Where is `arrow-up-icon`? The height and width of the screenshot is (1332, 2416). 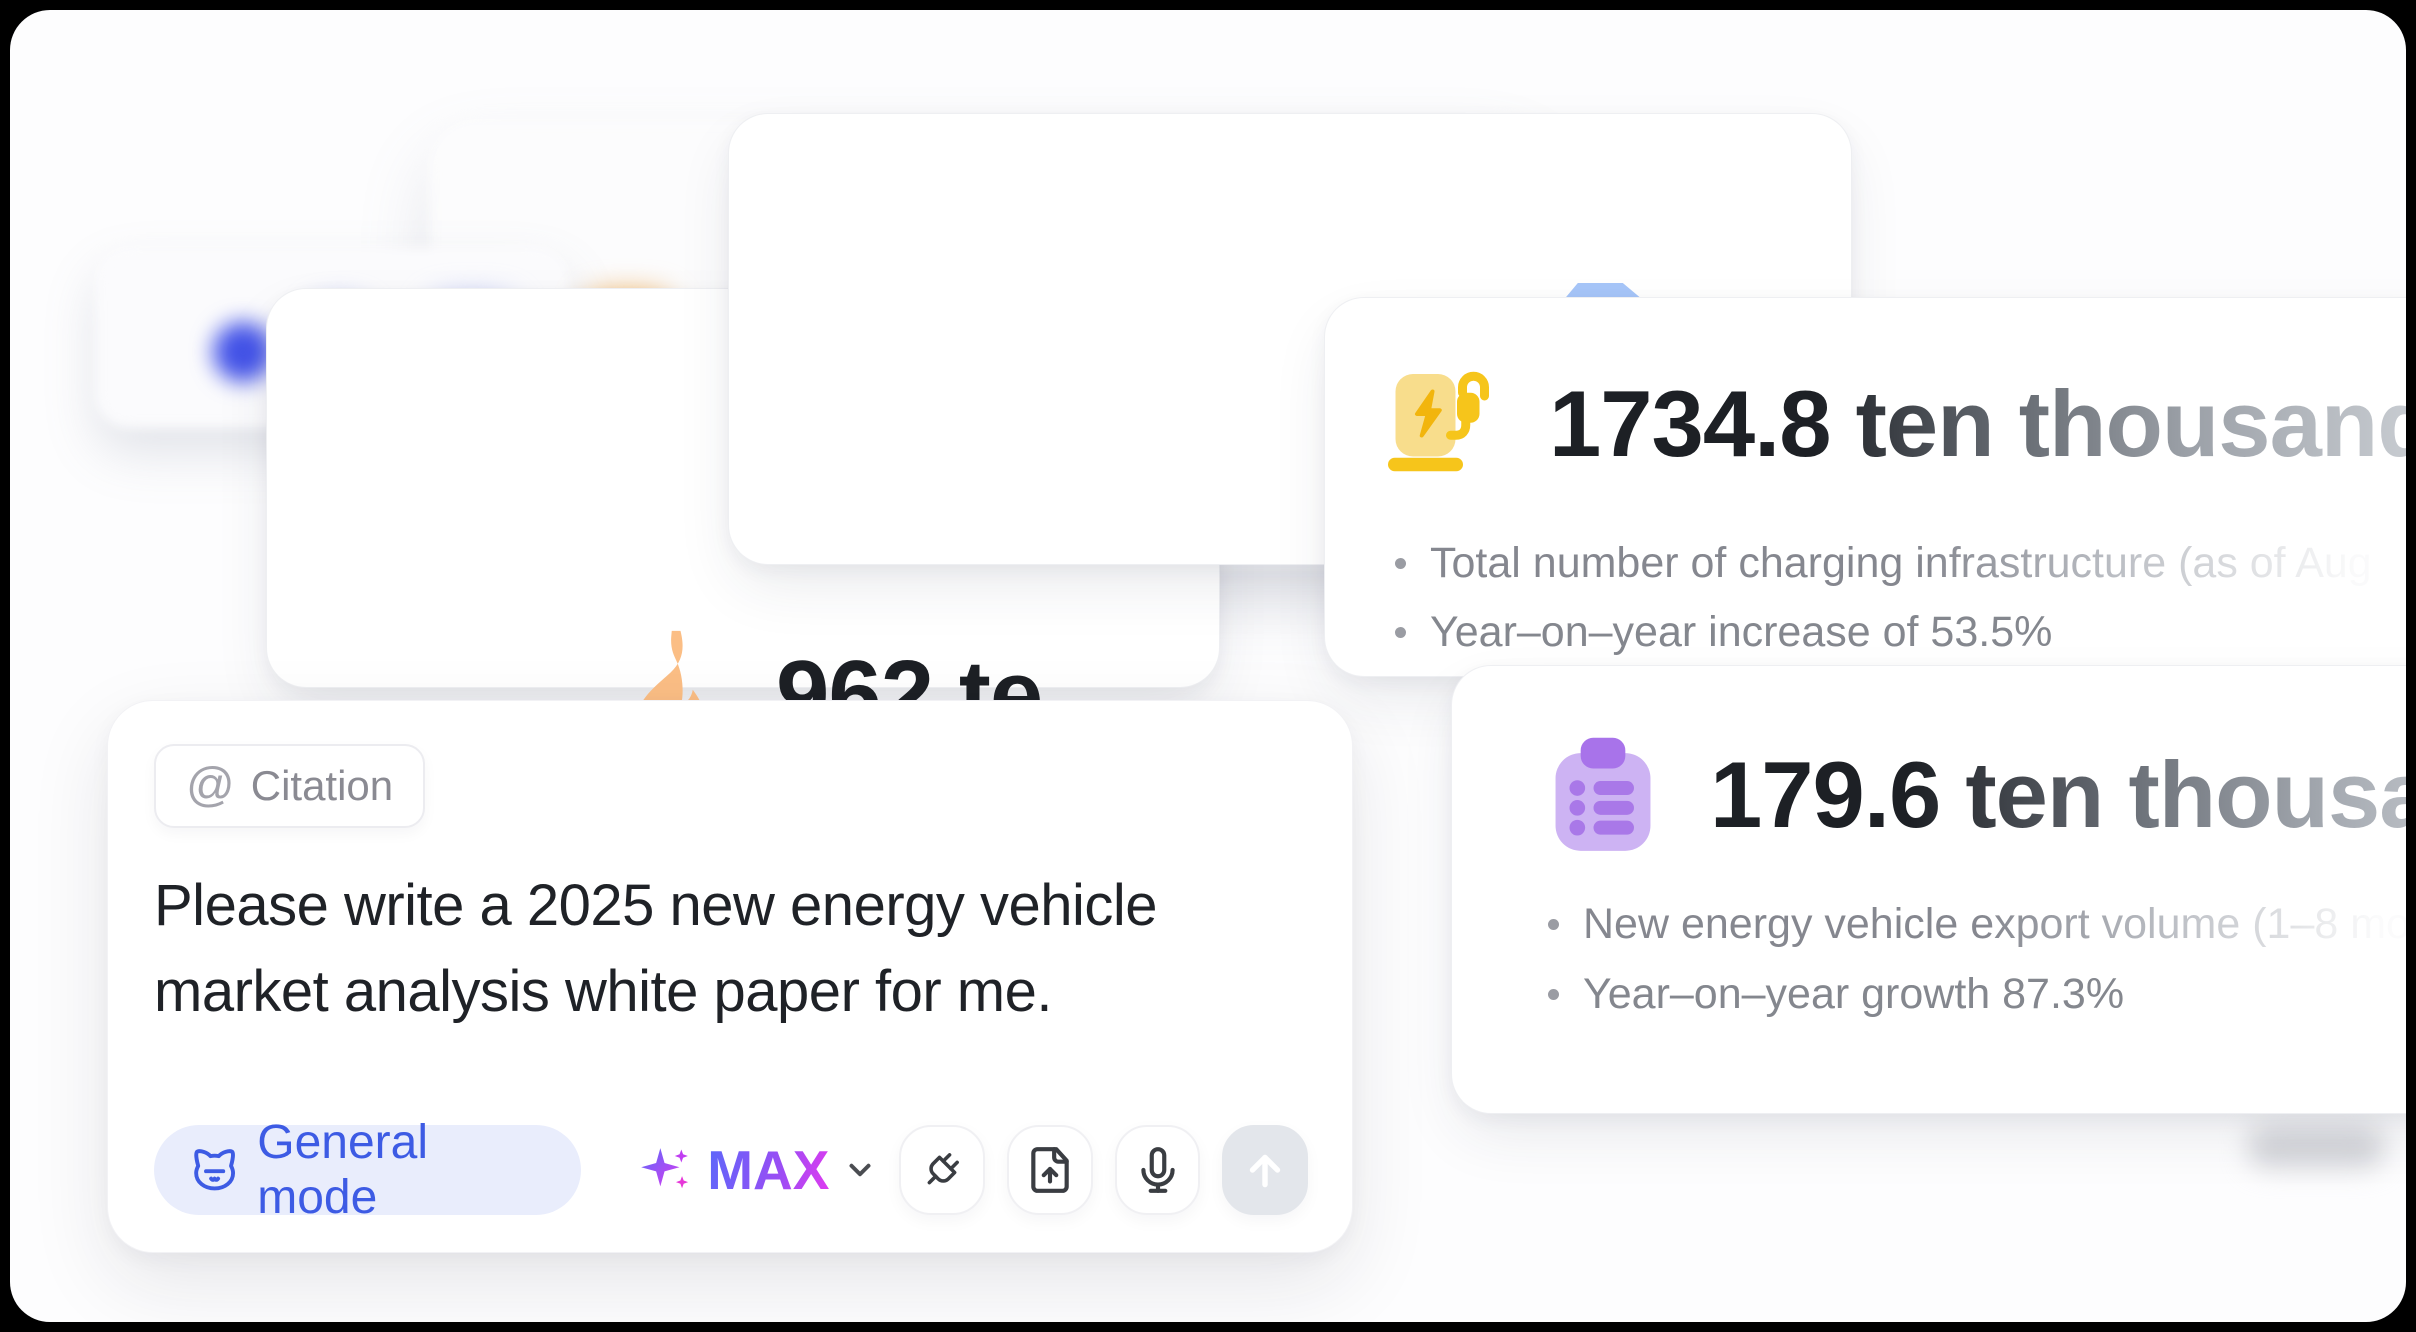 arrow-up-icon is located at coordinates (1265, 1171).